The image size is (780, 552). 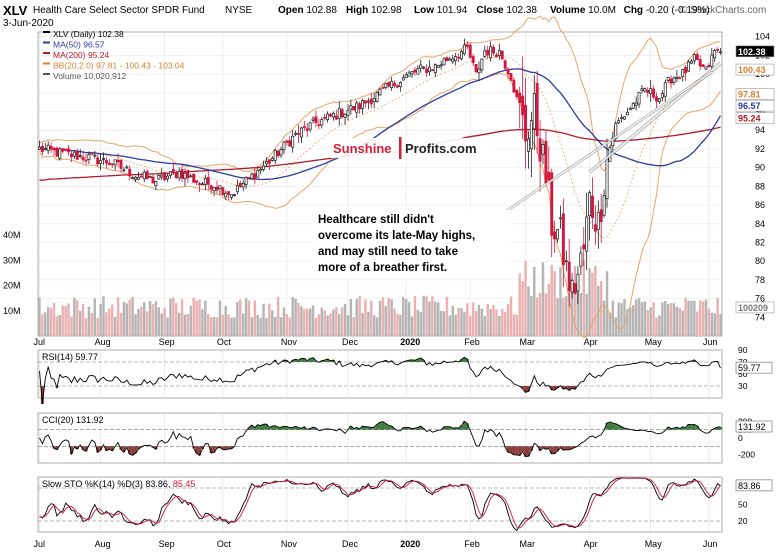 I want to click on month-label-top: Mar, so click(x=528, y=342).